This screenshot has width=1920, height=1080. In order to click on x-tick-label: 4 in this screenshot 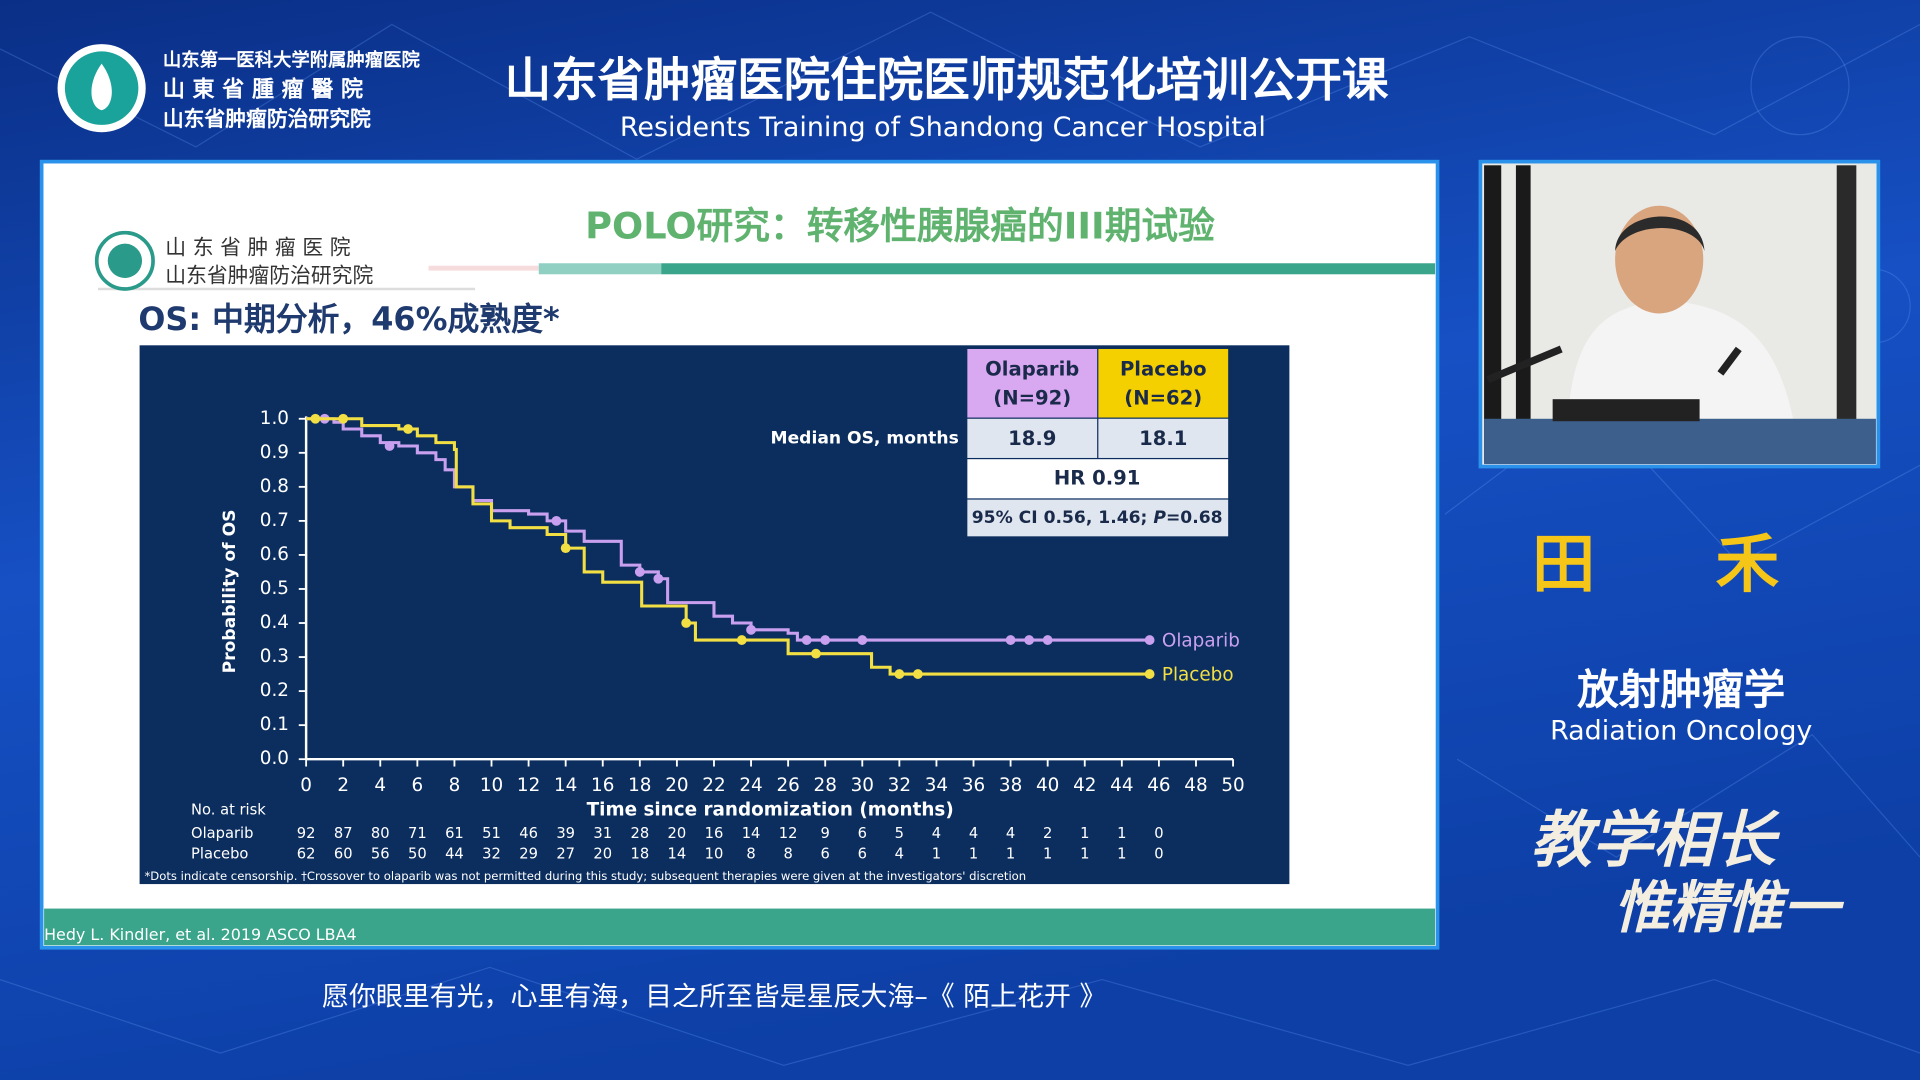, I will do `click(380, 785)`.